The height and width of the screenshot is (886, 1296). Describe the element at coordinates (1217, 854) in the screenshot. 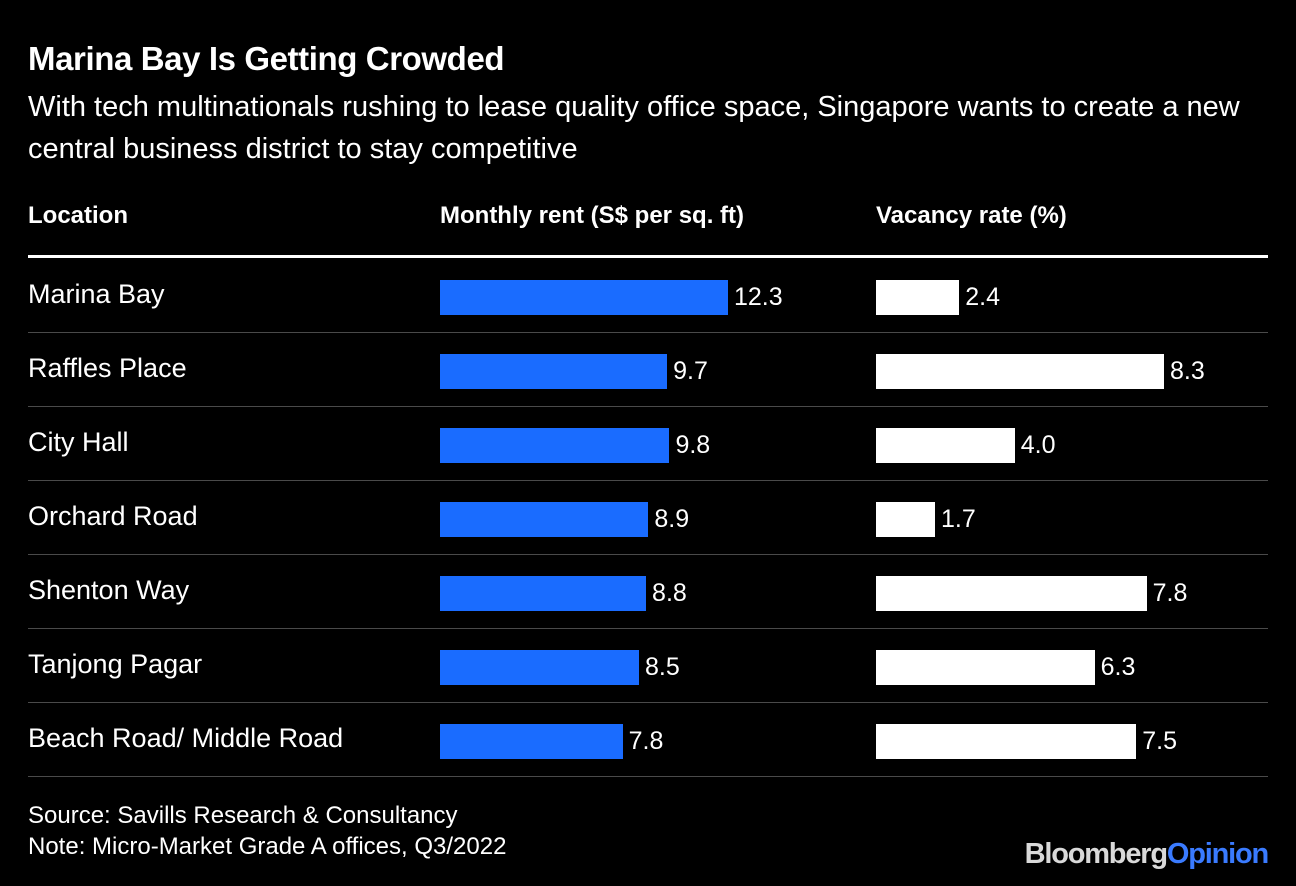

I see `brand-opinion: Opinion` at that location.